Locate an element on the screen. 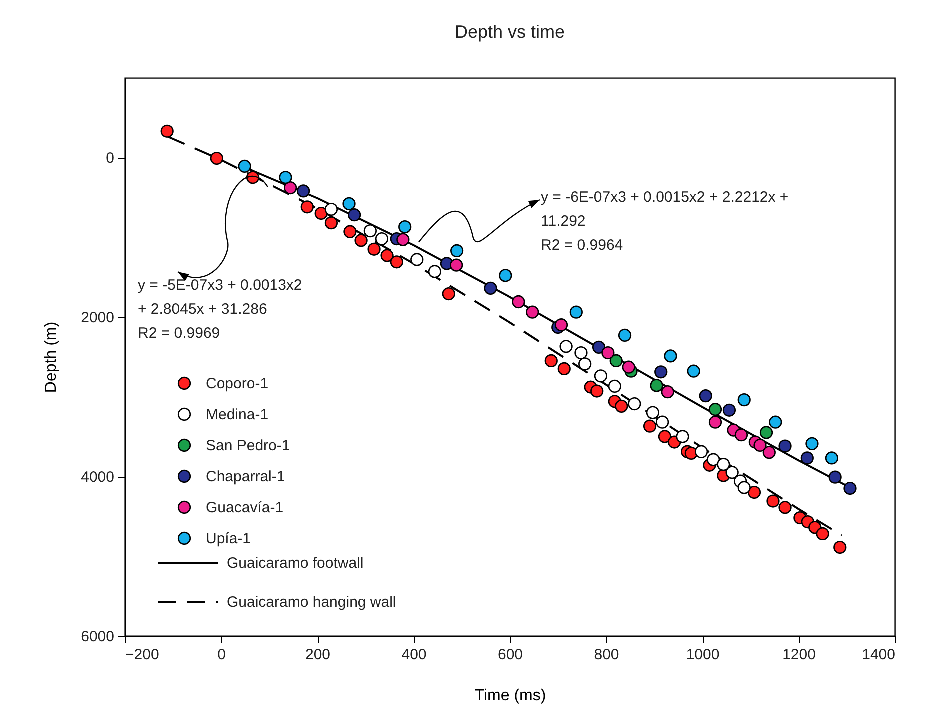 This screenshot has height=726, width=925. legend-label: Chaparral-1 is located at coordinates (246, 477).